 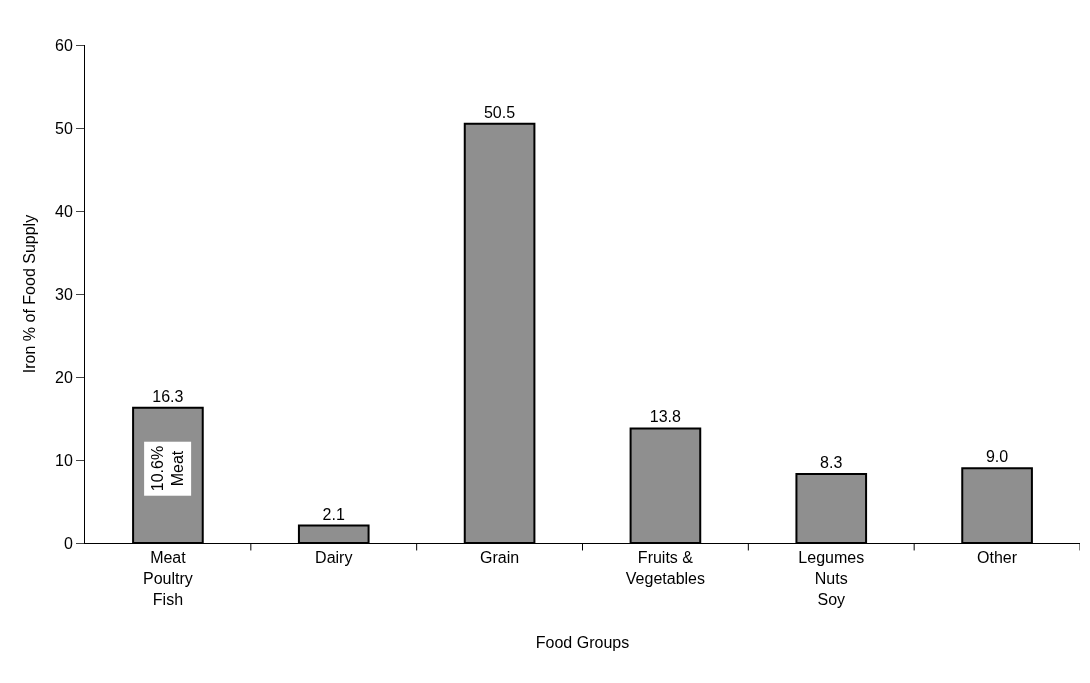 I want to click on y-tick-label: 30, so click(x=64, y=294).